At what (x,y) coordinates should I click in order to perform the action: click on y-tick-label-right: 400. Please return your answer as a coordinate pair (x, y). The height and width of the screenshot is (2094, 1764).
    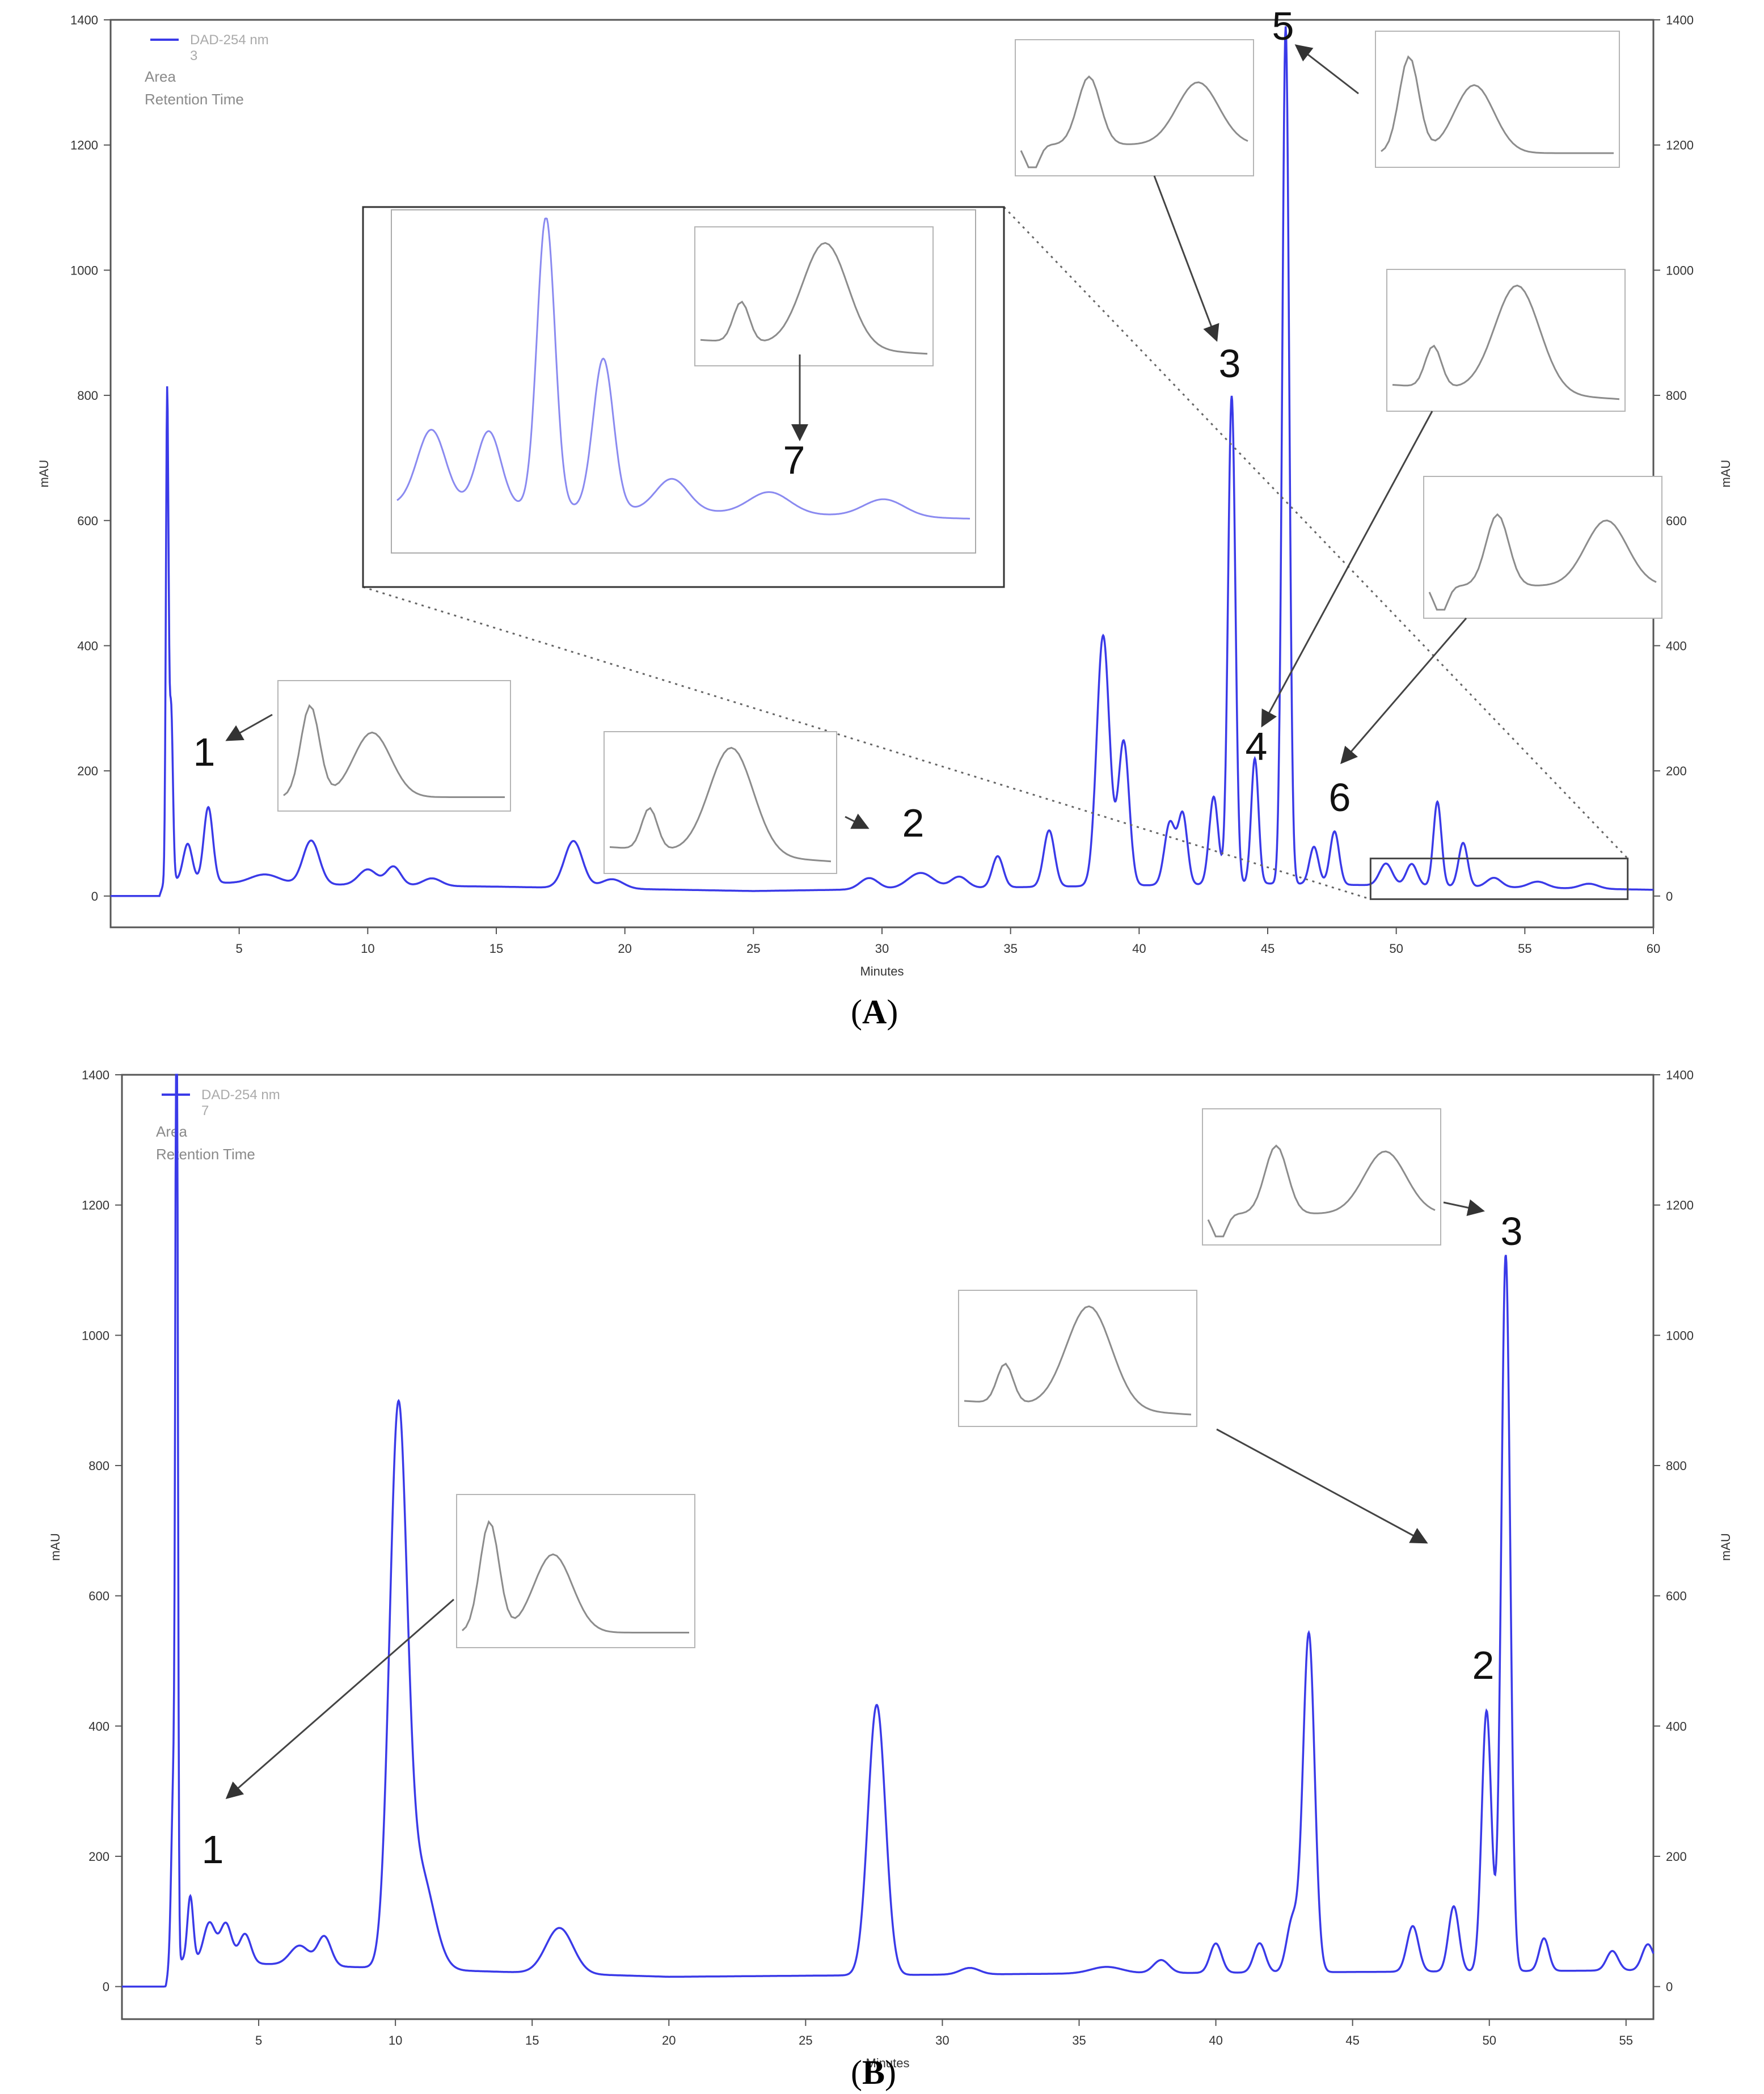
    Looking at the image, I should click on (1676, 646).